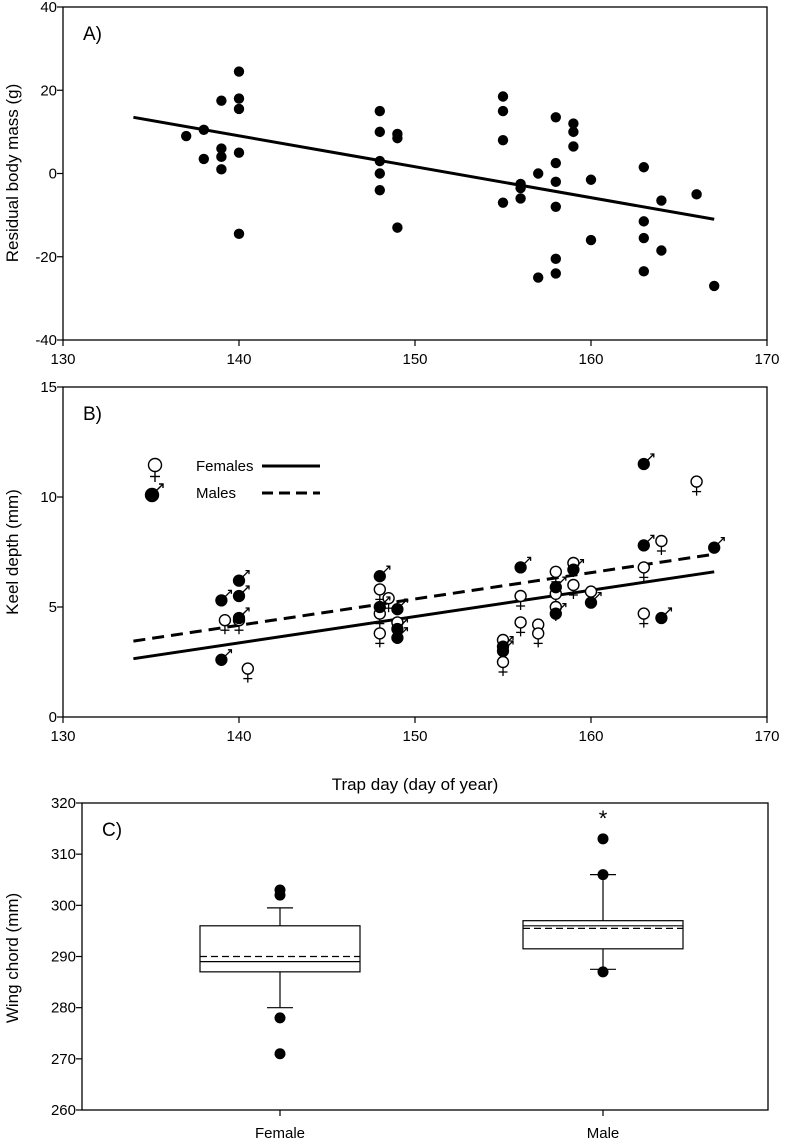 The image size is (800, 1148). What do you see at coordinates (603, 935) in the screenshot?
I see `box-iqr` at bounding box center [603, 935].